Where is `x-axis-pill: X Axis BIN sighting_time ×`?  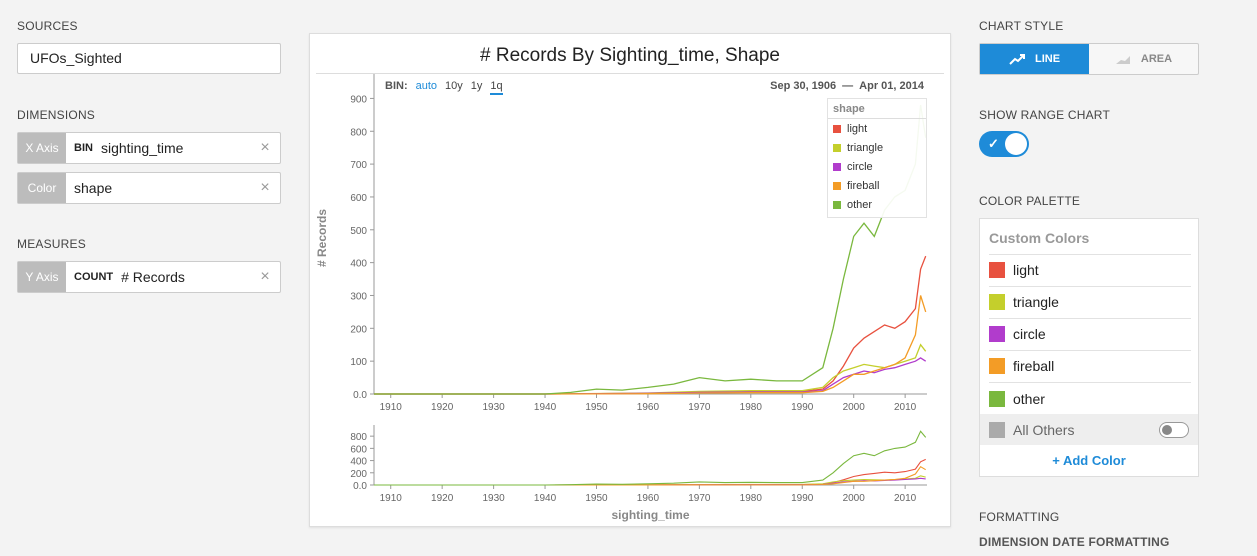
x-axis-pill: X Axis BIN sighting_time × is located at coordinates (149, 148).